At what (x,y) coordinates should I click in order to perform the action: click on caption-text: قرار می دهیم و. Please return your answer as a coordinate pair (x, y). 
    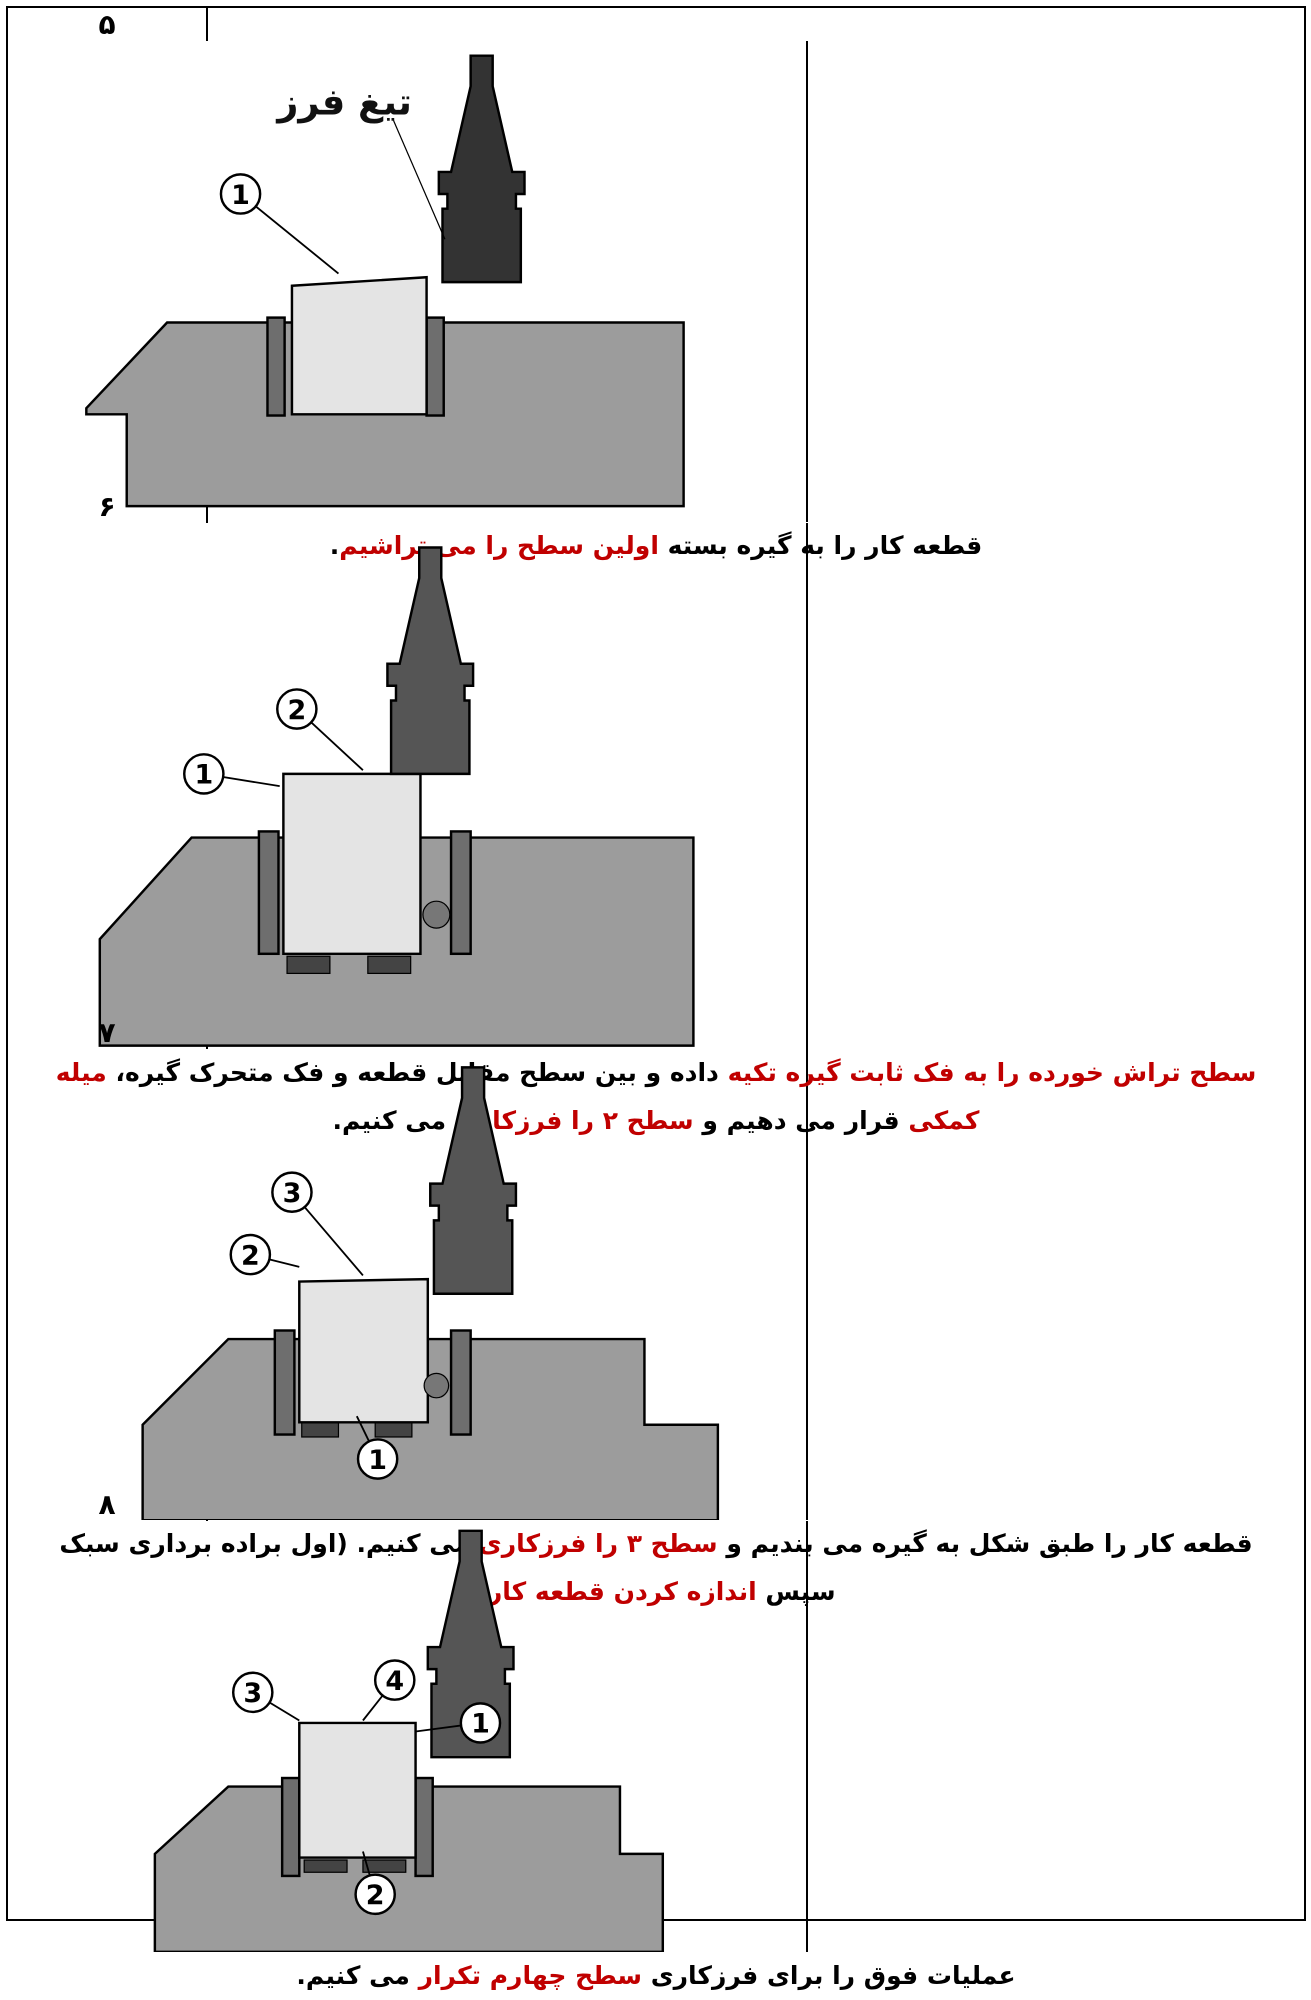
    Looking at the image, I should click on (801, 1121).